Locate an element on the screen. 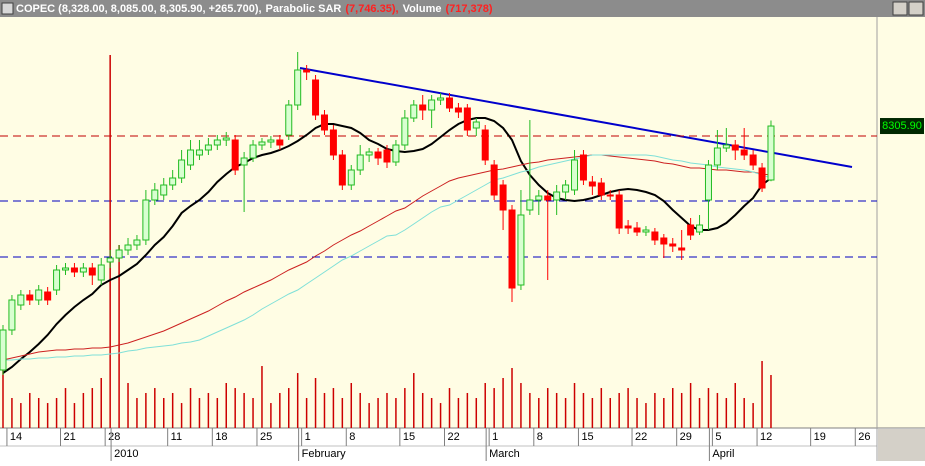 Image resolution: width=925 pixels, height=466 pixels. x-tick-label: 14 is located at coordinates (16, 437).